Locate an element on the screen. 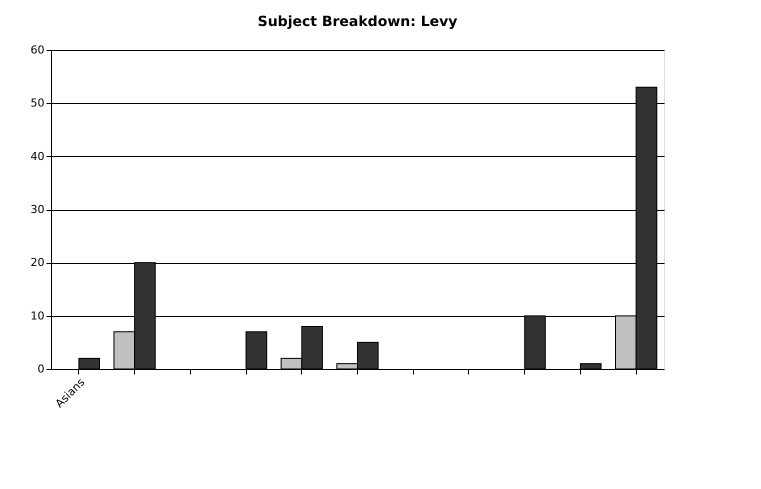  chart-title: Subject Breakdown: Levy is located at coordinates (358, 22).